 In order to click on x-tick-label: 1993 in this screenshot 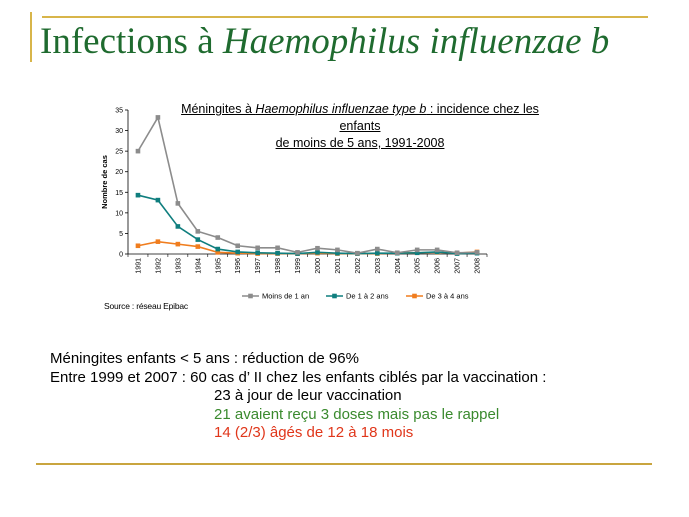, I will do `click(178, 266)`.